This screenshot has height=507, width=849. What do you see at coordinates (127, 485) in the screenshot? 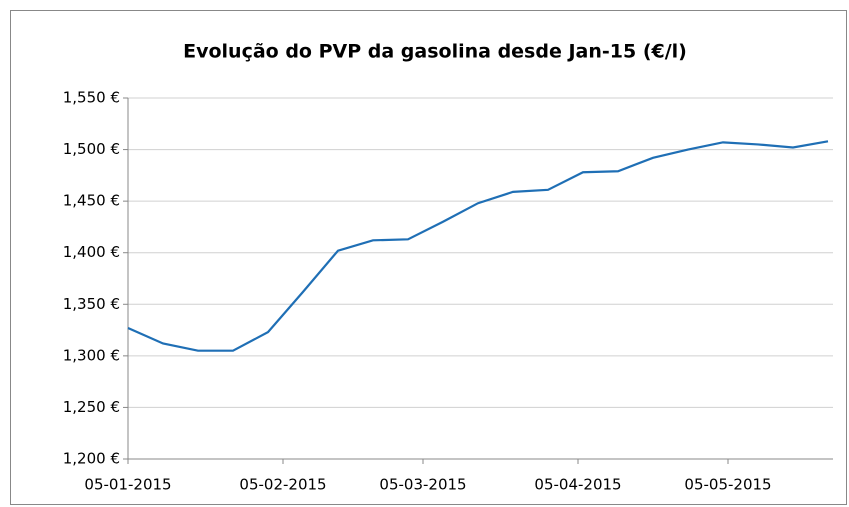
I see `x-tick-label: 05-01-2015` at bounding box center [127, 485].